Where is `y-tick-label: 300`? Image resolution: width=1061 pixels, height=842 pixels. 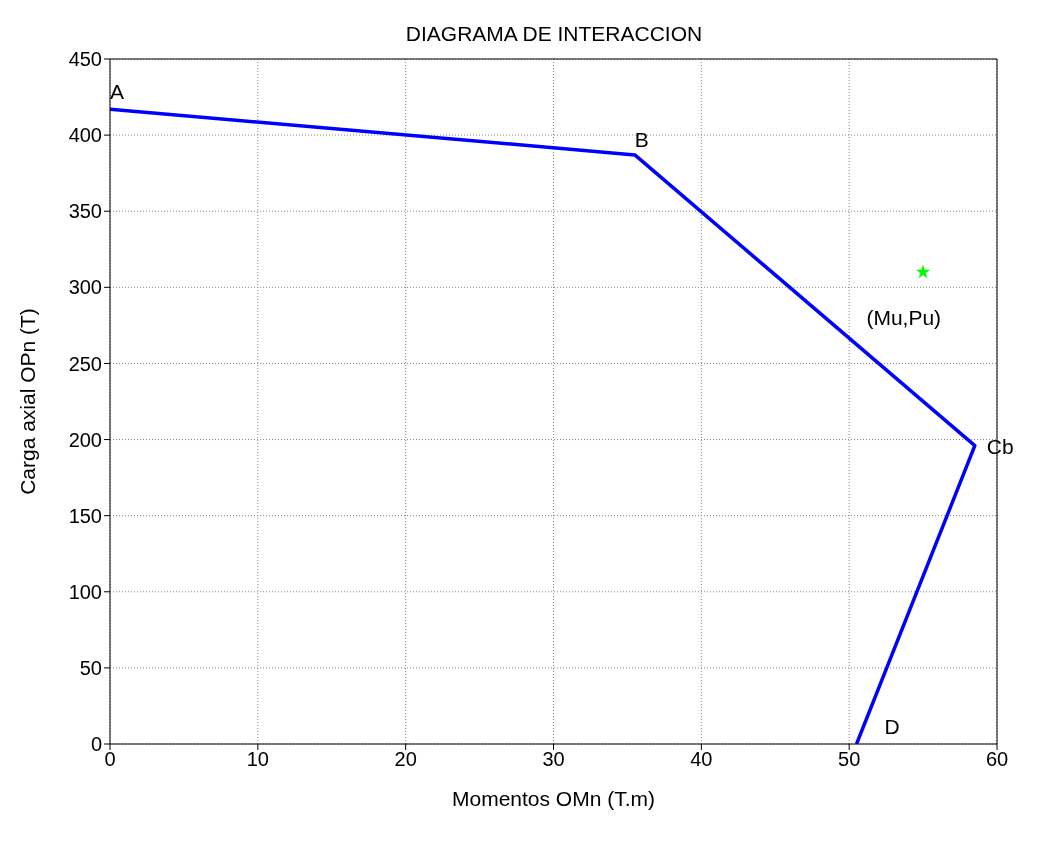
y-tick-label: 300 is located at coordinates (85, 287).